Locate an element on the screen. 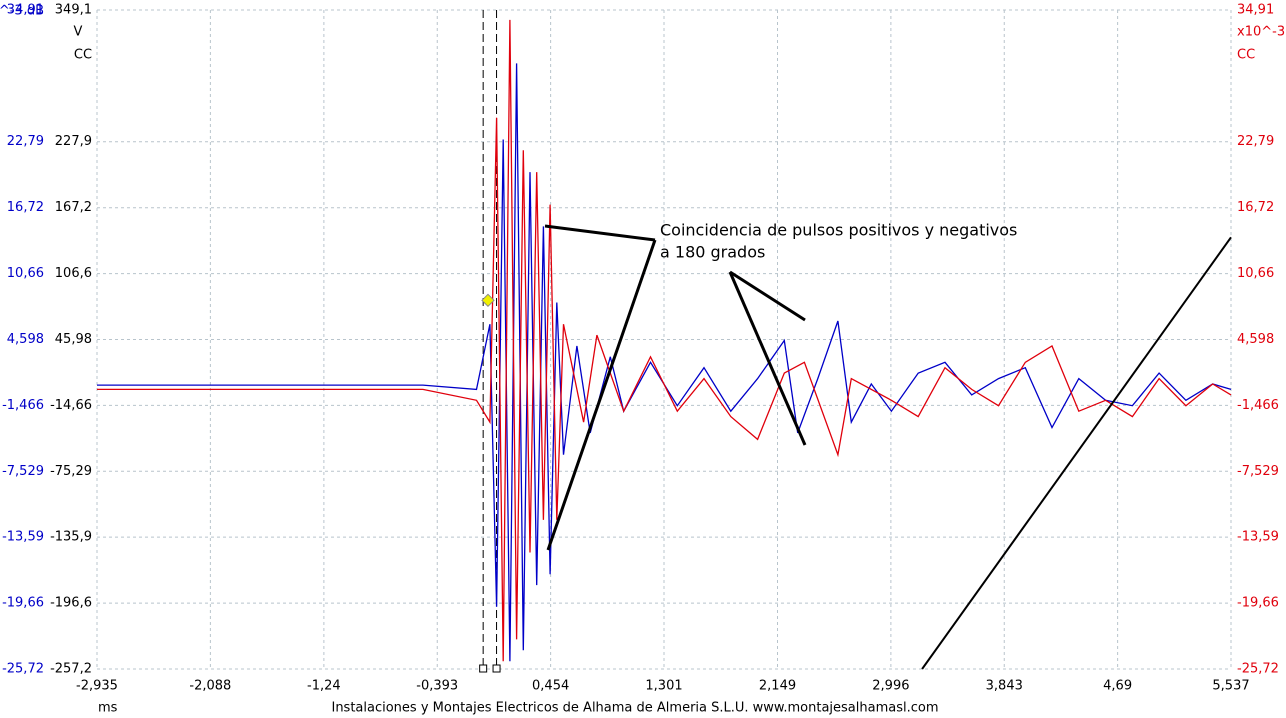 The width and height of the screenshot is (1286, 718). x-tick-label: 2,149 is located at coordinates (777, 686).